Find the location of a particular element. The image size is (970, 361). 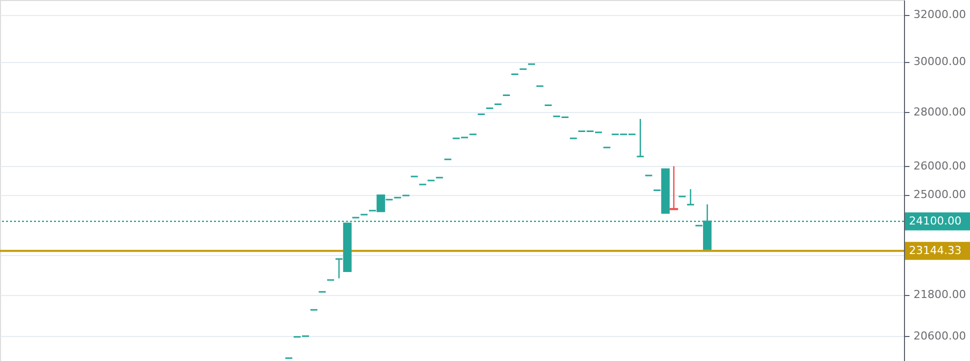

y-tick-label: 32000.00 is located at coordinates (940, 15).